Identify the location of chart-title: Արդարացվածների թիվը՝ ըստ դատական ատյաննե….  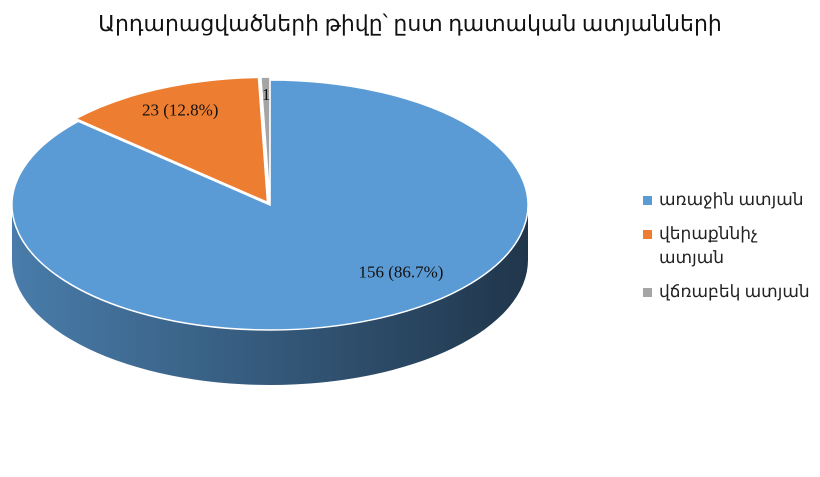
(410, 23).